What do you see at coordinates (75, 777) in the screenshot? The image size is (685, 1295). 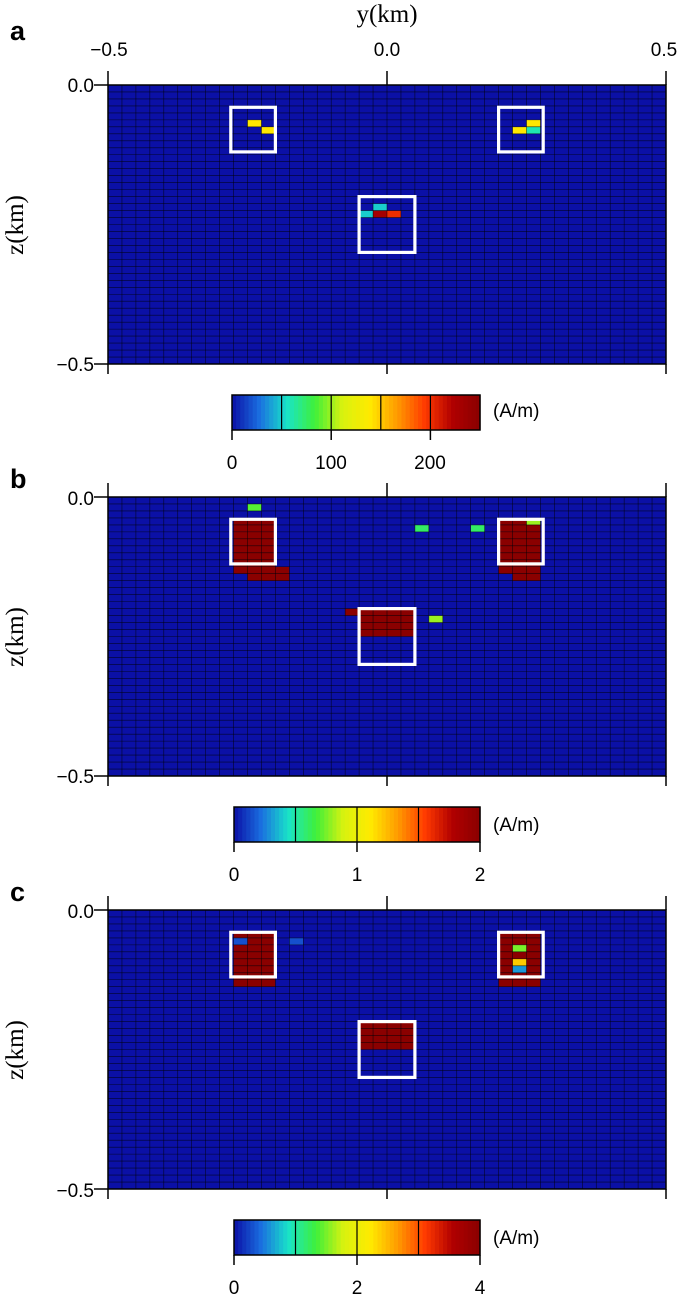 I see `y-tick-label: −0.5` at bounding box center [75, 777].